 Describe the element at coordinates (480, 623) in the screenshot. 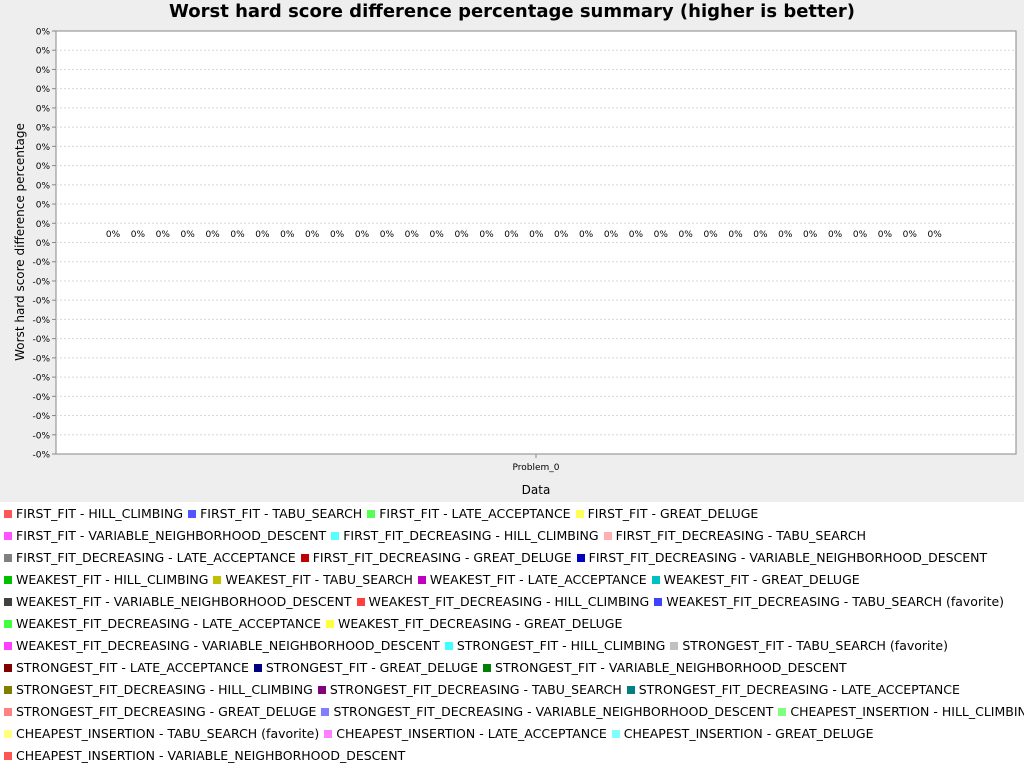

I see `legend-label: WEAKEST_FIT_DECREASING - GREAT_DELUGE` at that location.